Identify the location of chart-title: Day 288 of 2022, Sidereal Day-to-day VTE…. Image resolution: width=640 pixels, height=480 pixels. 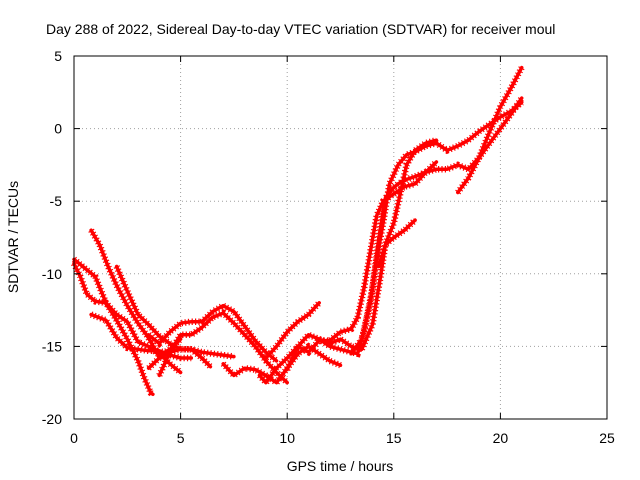
(300, 29).